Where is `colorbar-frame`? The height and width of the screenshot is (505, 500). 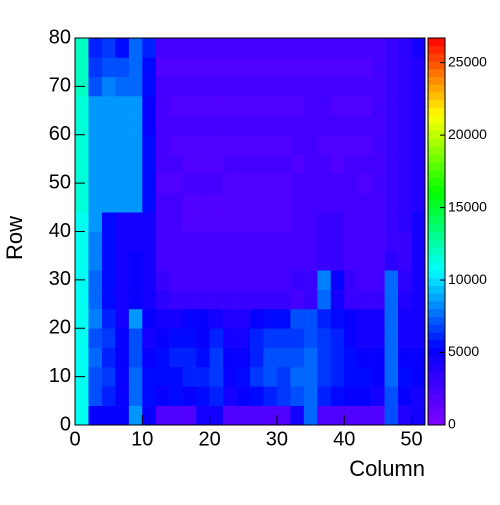
colorbar-frame is located at coordinates (436, 231).